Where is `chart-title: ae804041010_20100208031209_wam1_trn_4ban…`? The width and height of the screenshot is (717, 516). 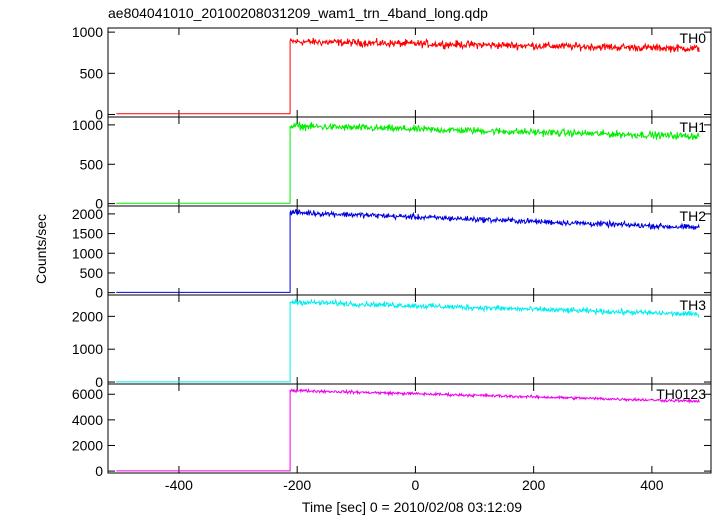 chart-title: ae804041010_20100208031209_wam1_trn_4ban… is located at coordinates (298, 13).